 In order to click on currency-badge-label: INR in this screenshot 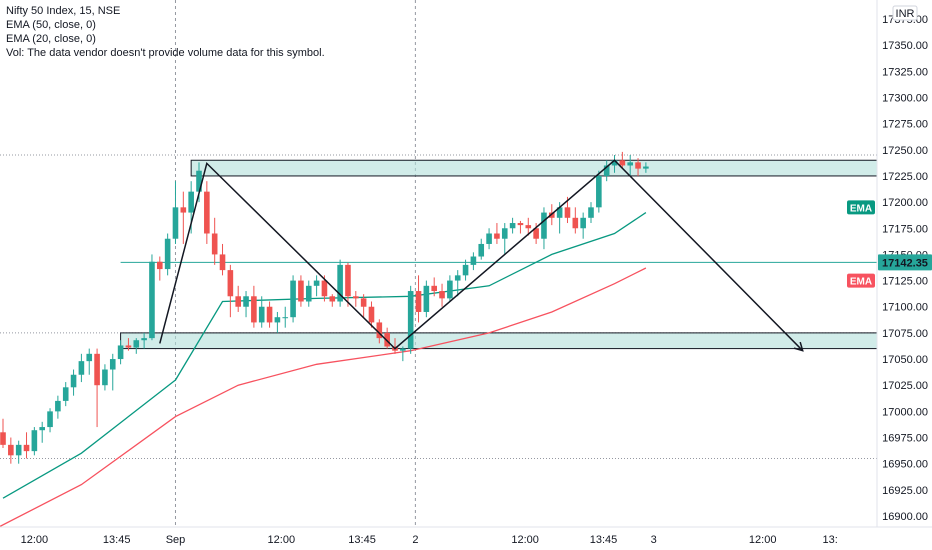, I will do `click(905, 14)`.